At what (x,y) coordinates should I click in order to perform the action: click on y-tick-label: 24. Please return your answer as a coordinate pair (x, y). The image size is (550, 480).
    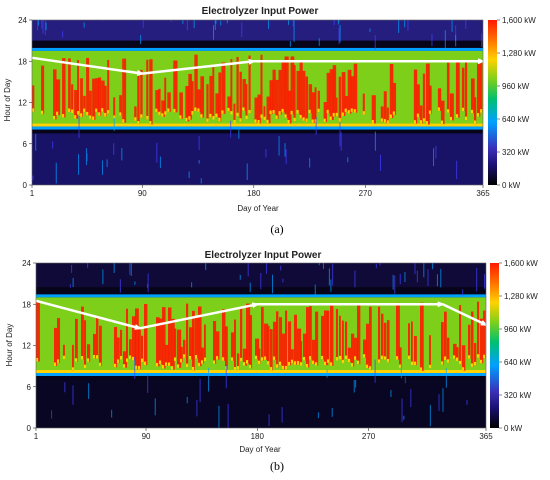
    Looking at the image, I should click on (22, 20).